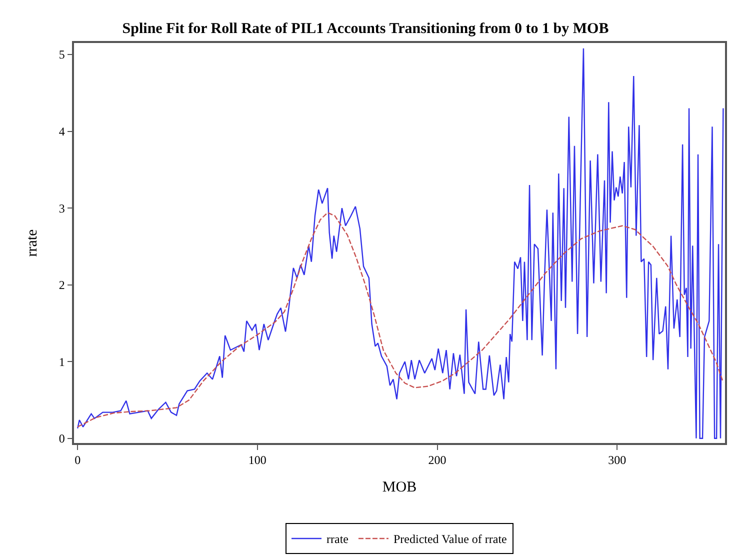 This screenshot has width=731, height=558. What do you see at coordinates (61, 439) in the screenshot?
I see `y-tick-label: 0` at bounding box center [61, 439].